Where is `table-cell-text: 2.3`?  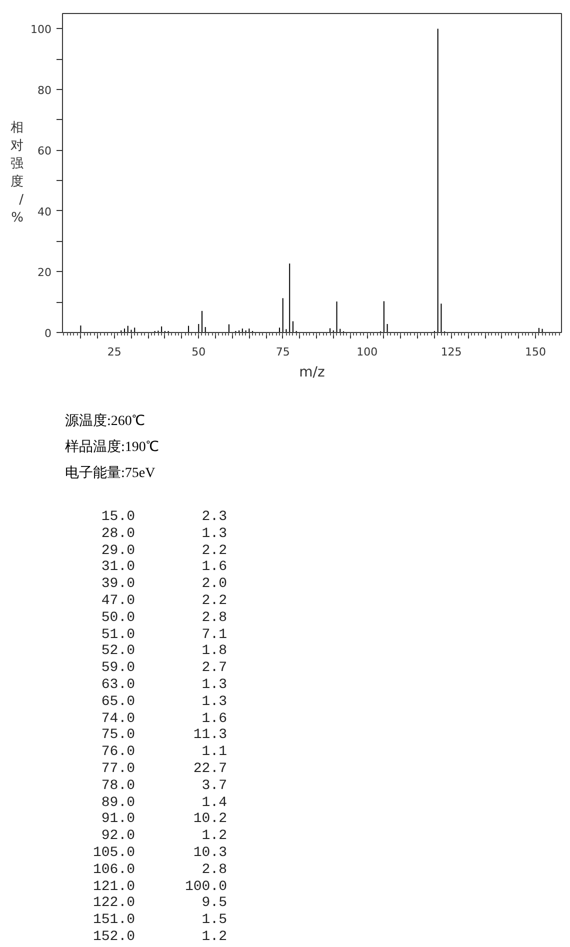 table-cell-text: 2.3 is located at coordinates (213, 517).